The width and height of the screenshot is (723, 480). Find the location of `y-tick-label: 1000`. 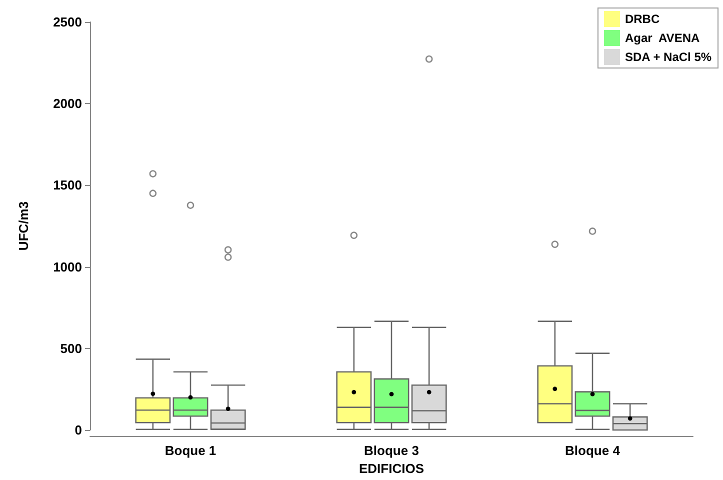

y-tick-label: 1000 is located at coordinates (67, 266).